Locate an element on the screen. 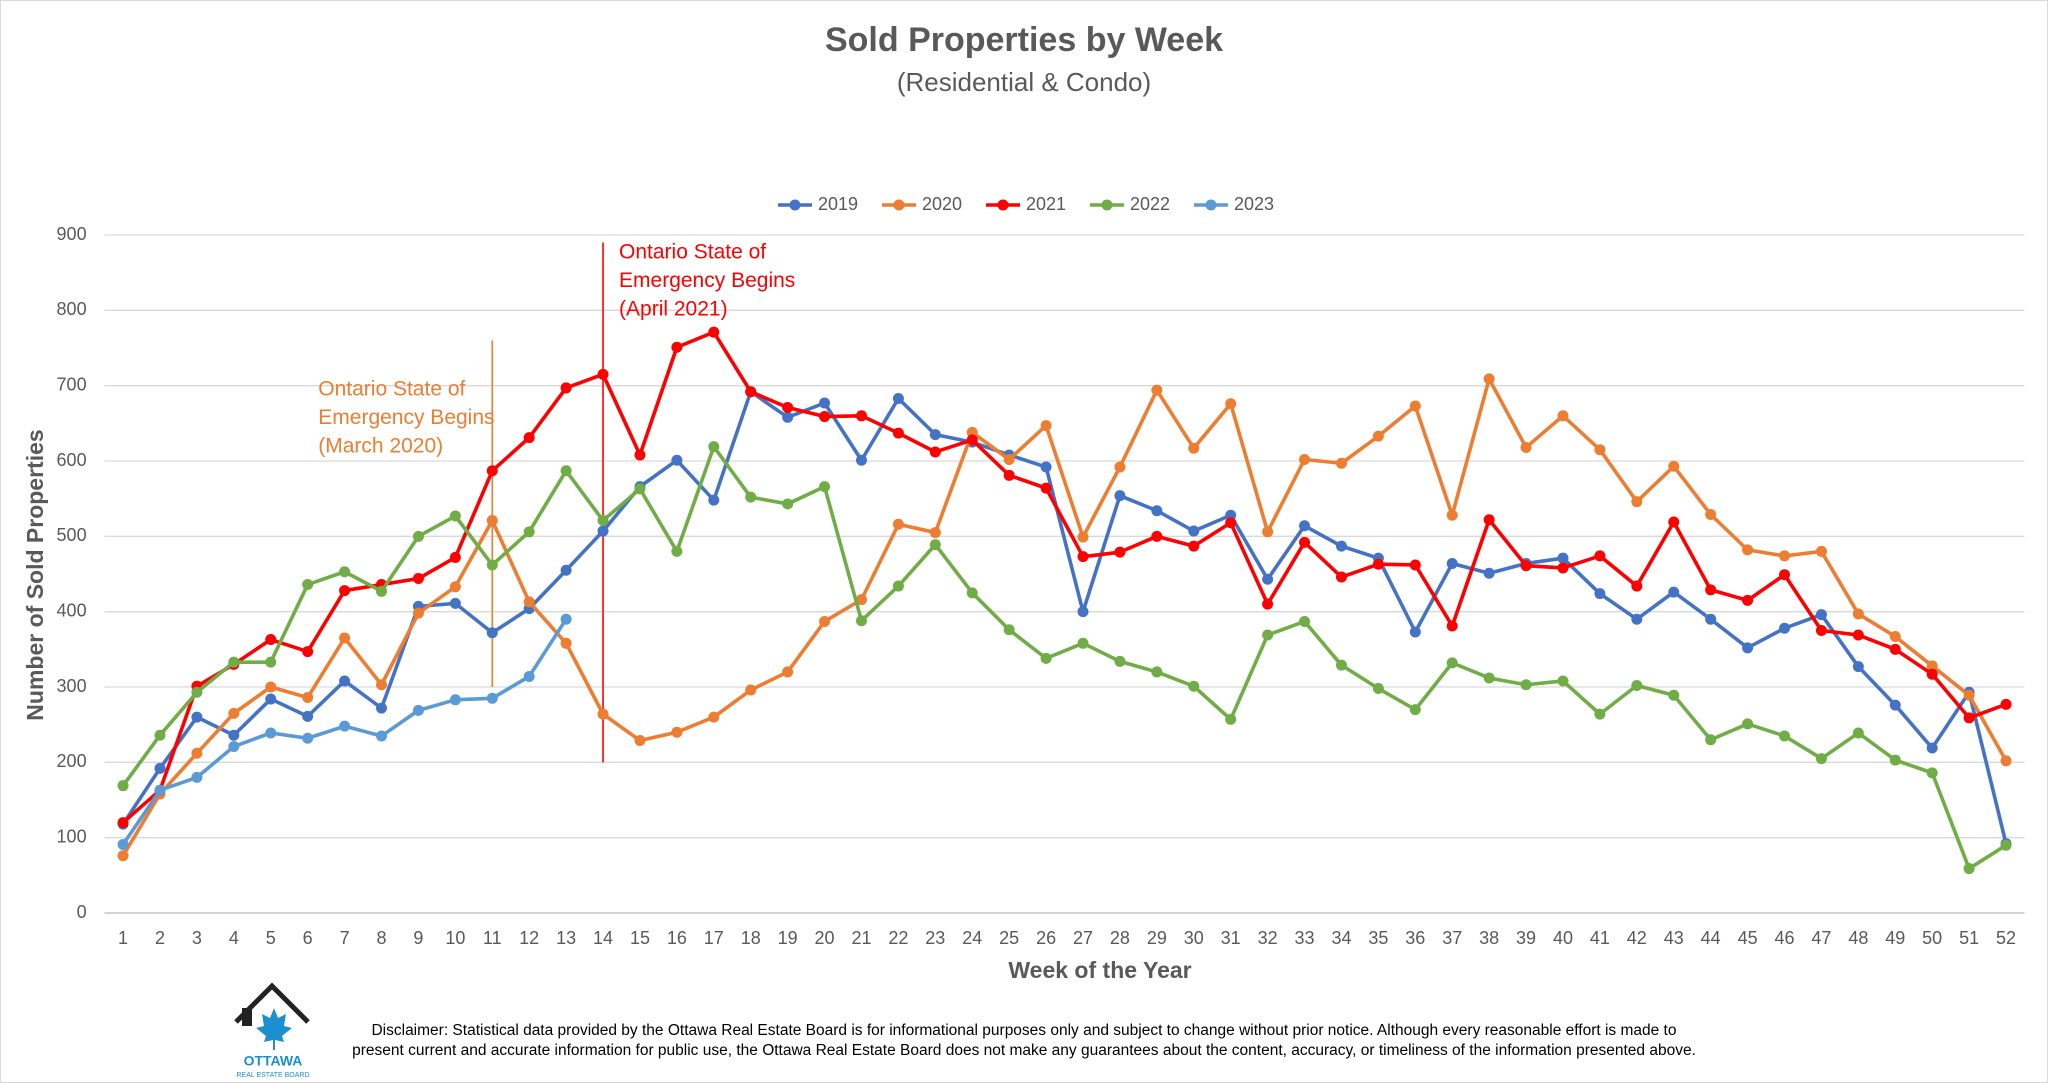  x-tick-label: 3 is located at coordinates (197, 938).